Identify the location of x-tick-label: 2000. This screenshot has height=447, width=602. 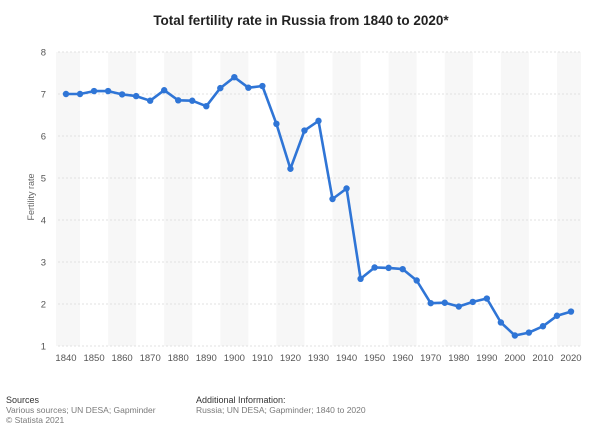
(514, 358).